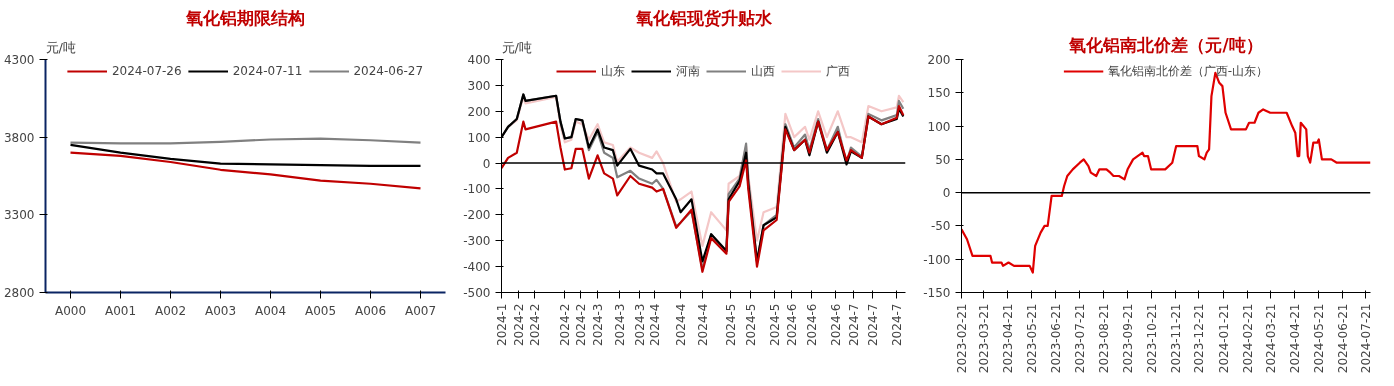 The height and width of the screenshot is (386, 1394). I want to click on chart-title: 氧化铝期限结构, so click(245, 17).